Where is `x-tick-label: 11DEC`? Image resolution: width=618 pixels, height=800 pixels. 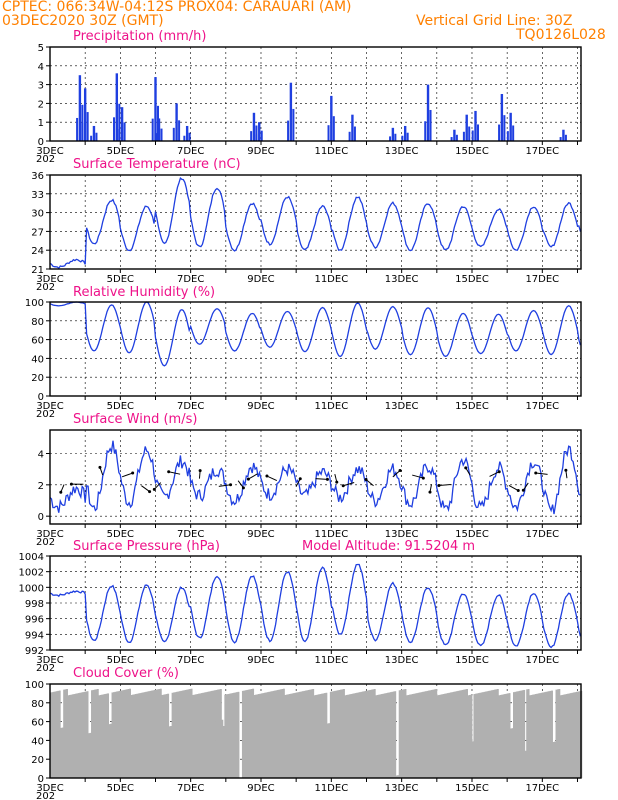
x-tick-label: 11DEC is located at coordinates (331, 534).